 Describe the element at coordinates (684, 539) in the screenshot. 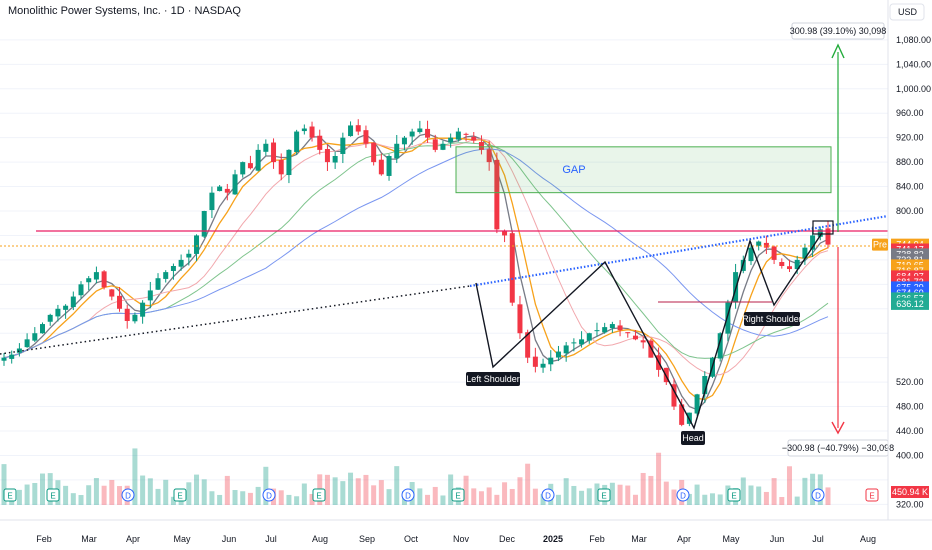

I see `time-tick-label: Apr` at that location.